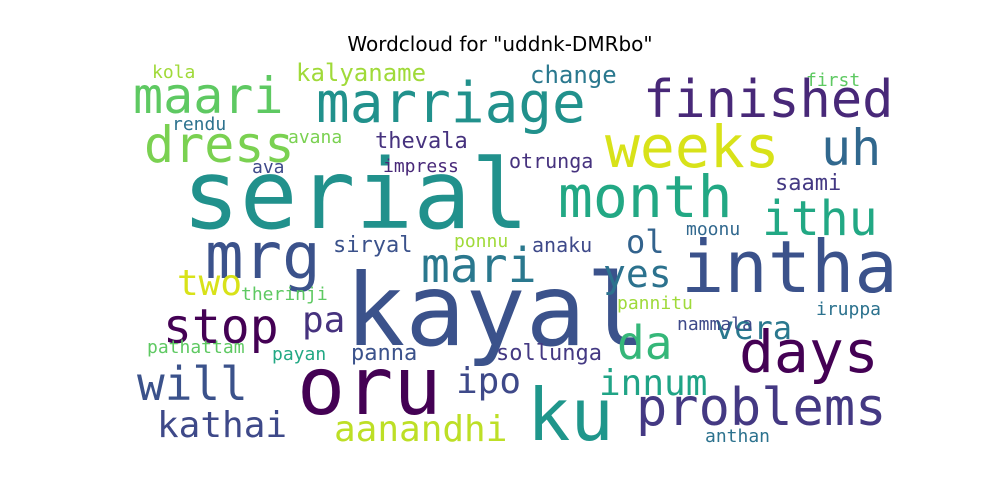 This screenshot has width=1000, height=500. What do you see at coordinates (421, 166) in the screenshot?
I see `word-impress: impress` at bounding box center [421, 166].